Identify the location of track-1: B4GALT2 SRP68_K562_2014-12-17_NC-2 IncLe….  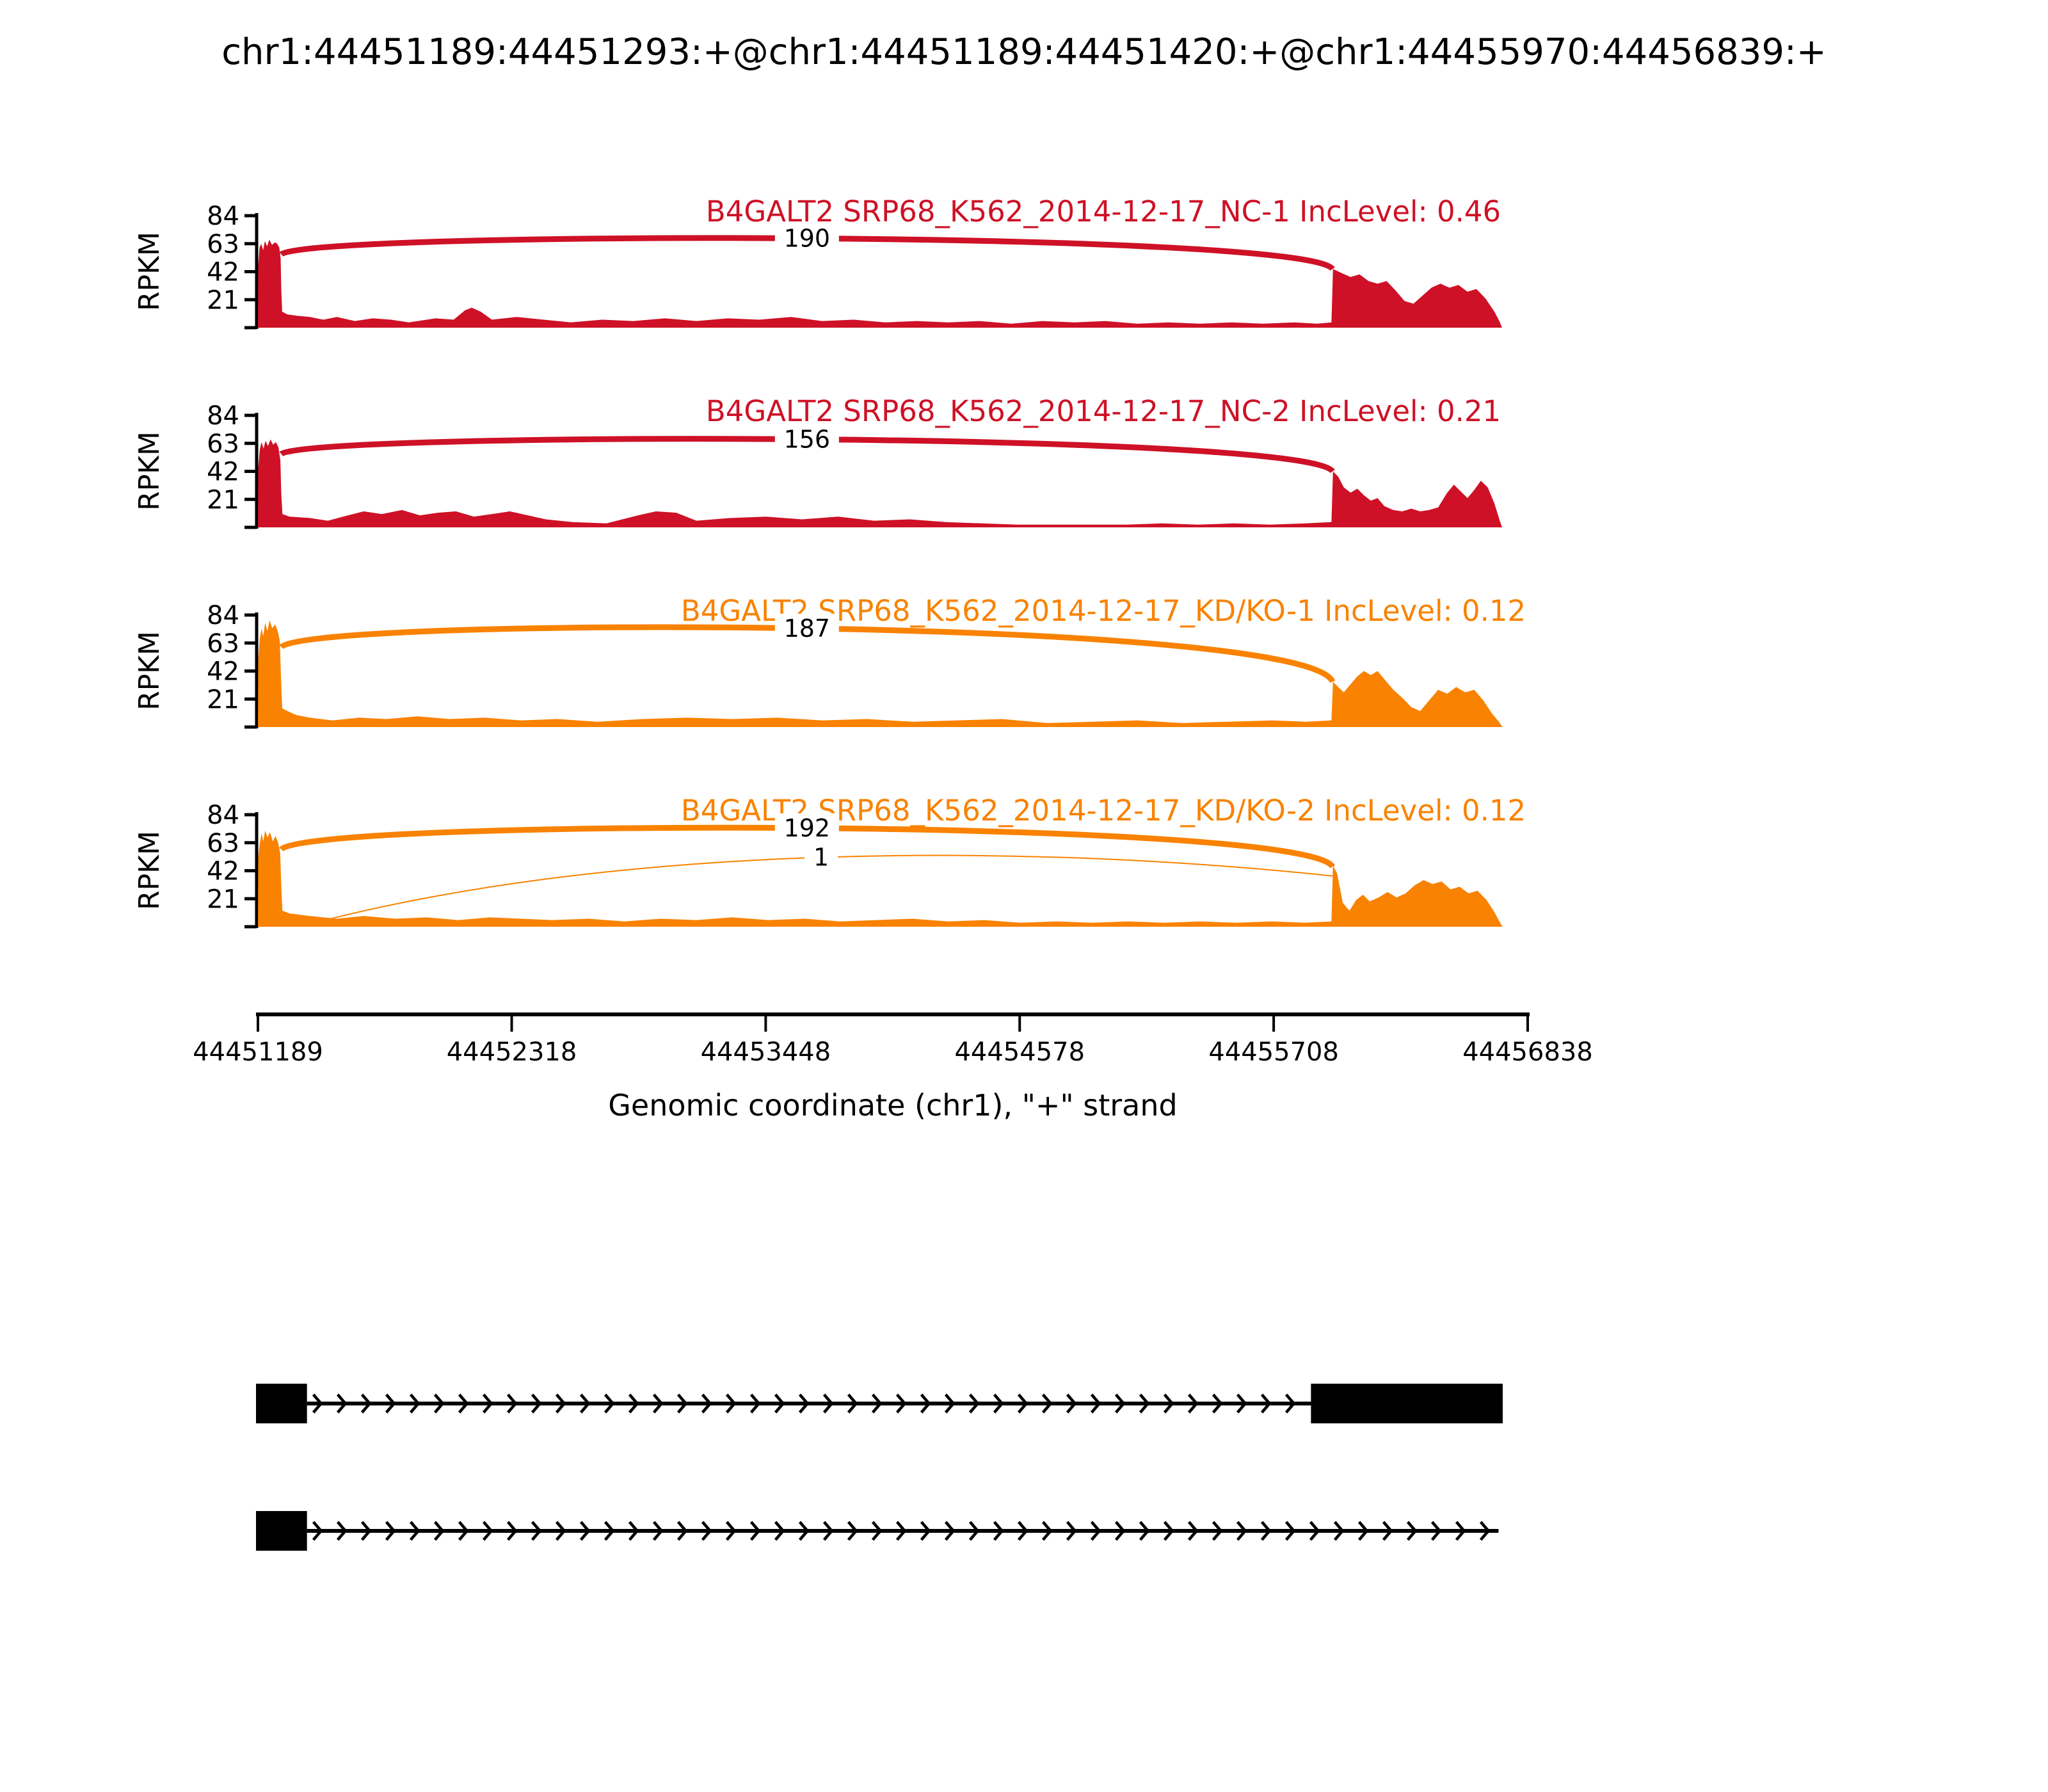
(817, 461).